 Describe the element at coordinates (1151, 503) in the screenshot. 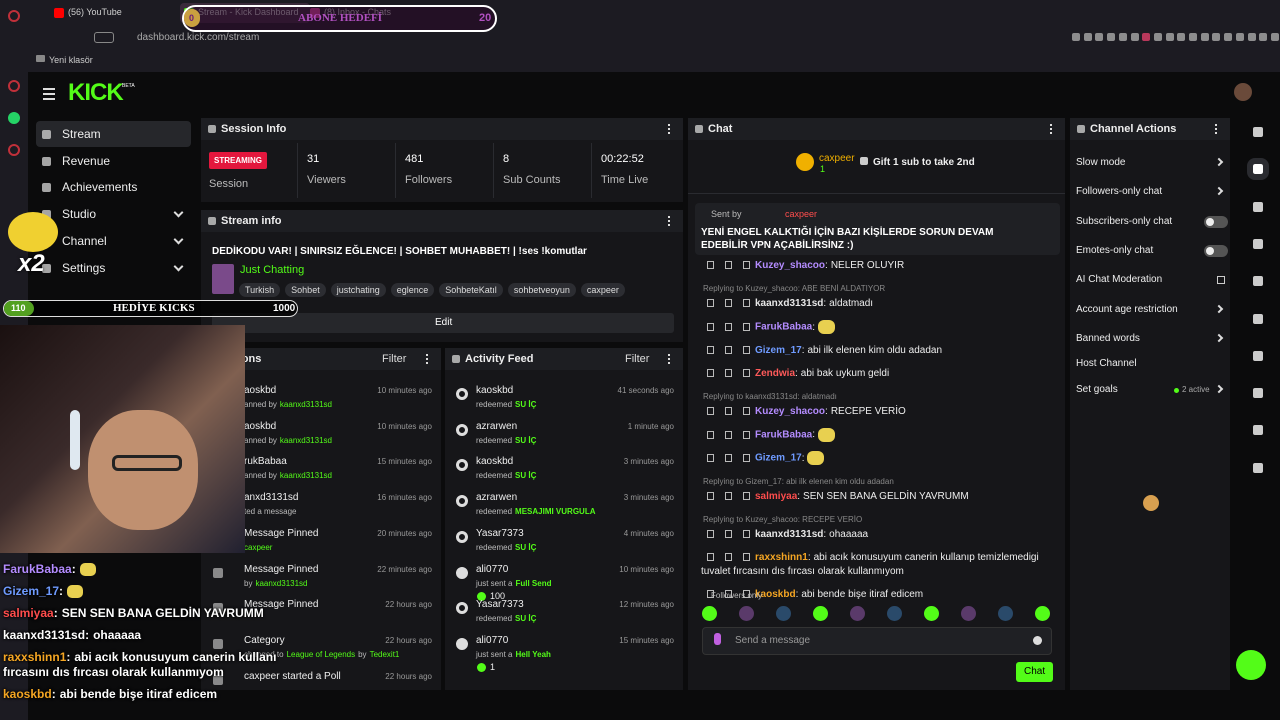

I see `floating-emote` at that location.